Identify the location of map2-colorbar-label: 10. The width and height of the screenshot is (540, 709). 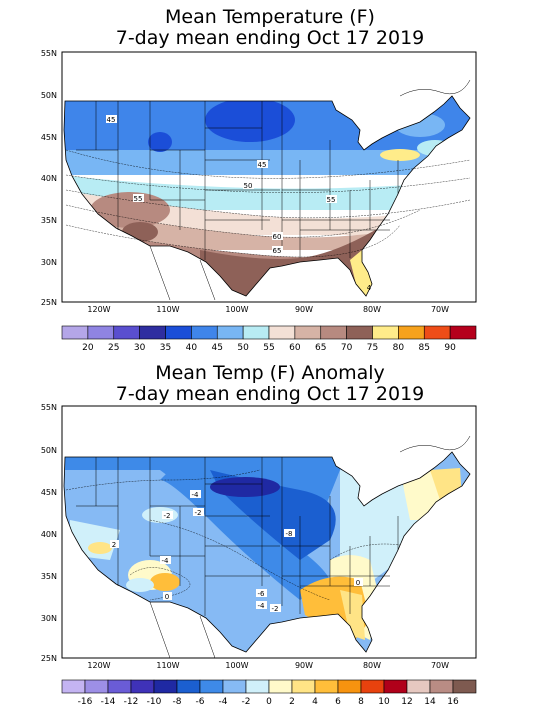
(384, 702).